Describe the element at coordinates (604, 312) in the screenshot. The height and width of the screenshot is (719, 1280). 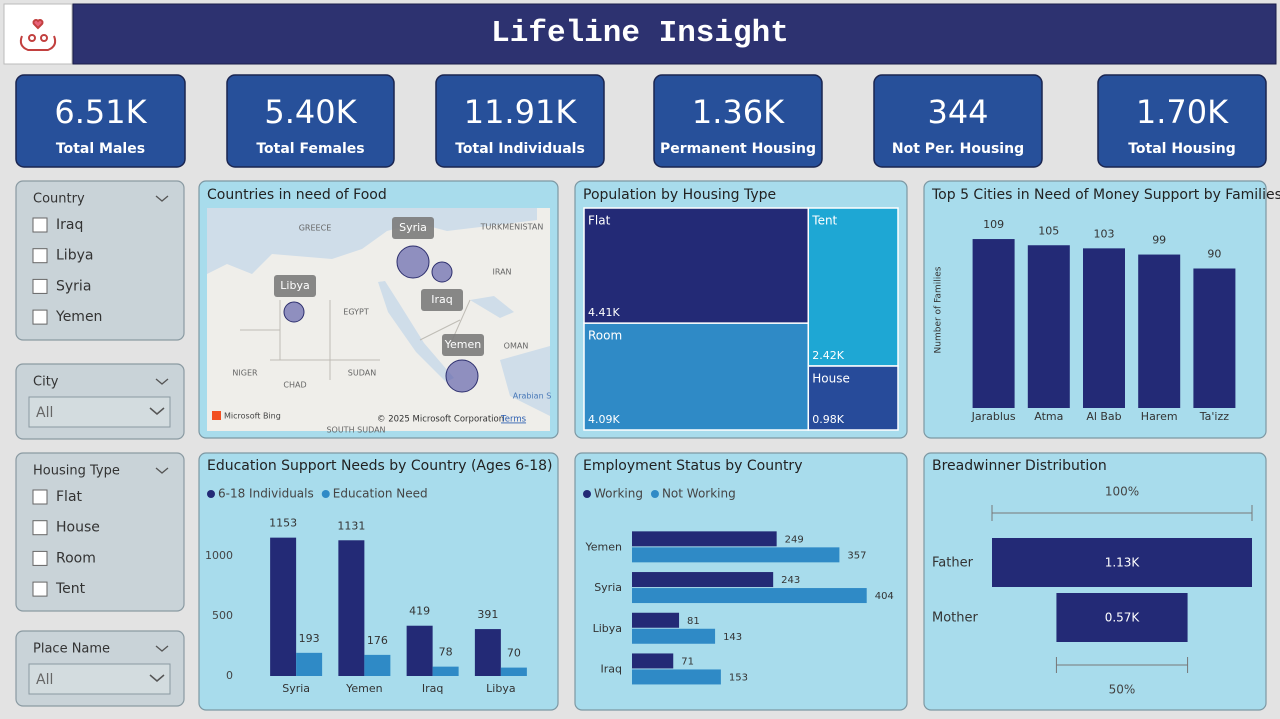
I see `treemap-value: 4.41K` at that location.